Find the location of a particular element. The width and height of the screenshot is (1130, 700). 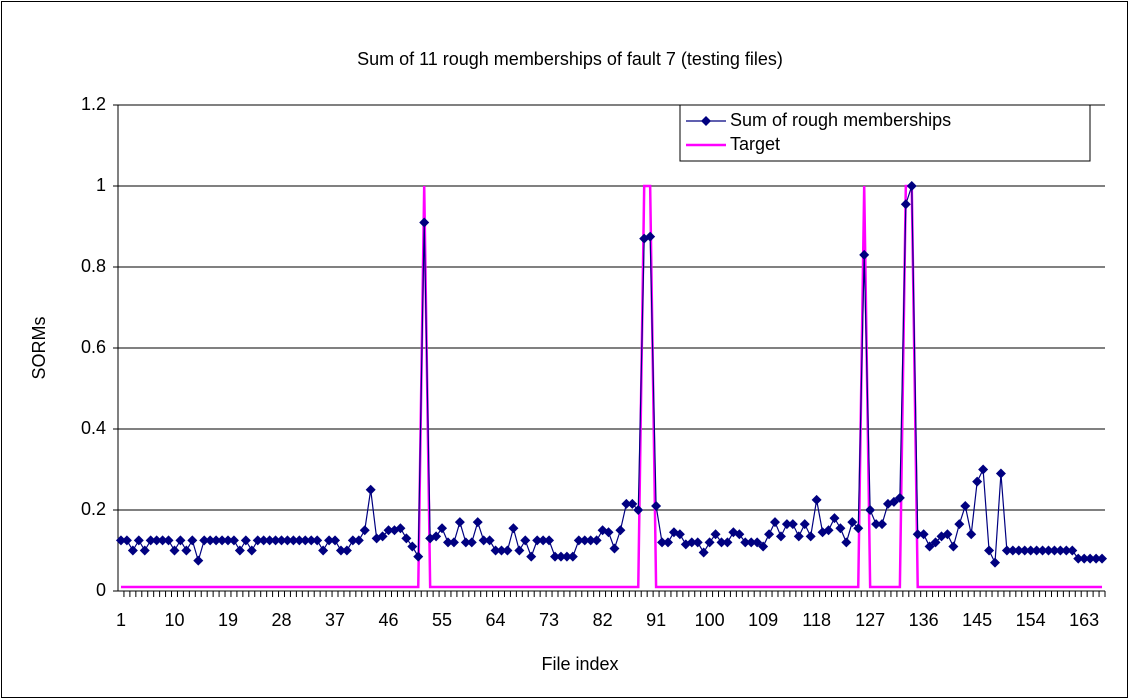

x-tick-label: 64 is located at coordinates (496, 620).